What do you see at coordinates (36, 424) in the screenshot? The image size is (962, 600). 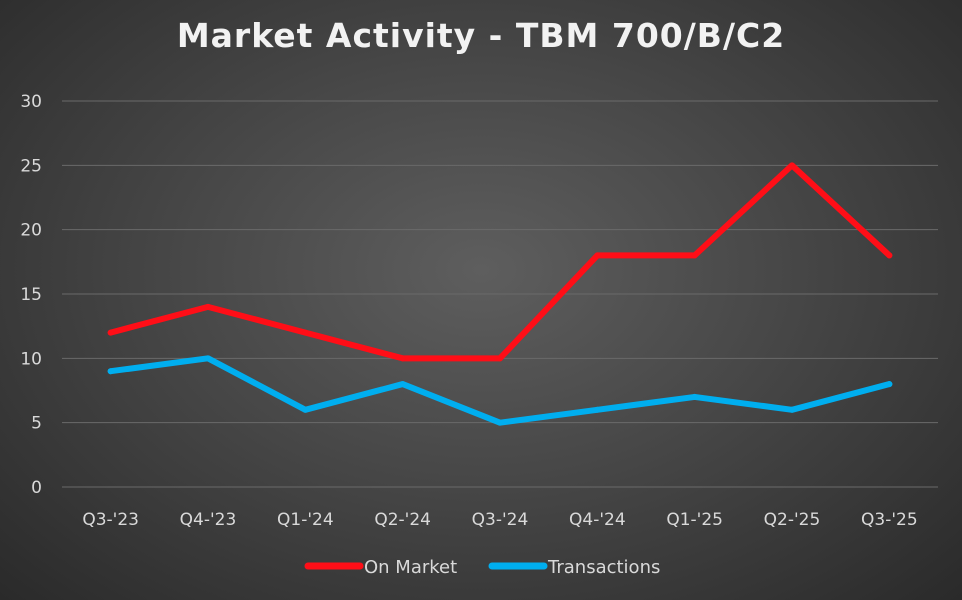 I see `y-tick-label: 5` at bounding box center [36, 424].